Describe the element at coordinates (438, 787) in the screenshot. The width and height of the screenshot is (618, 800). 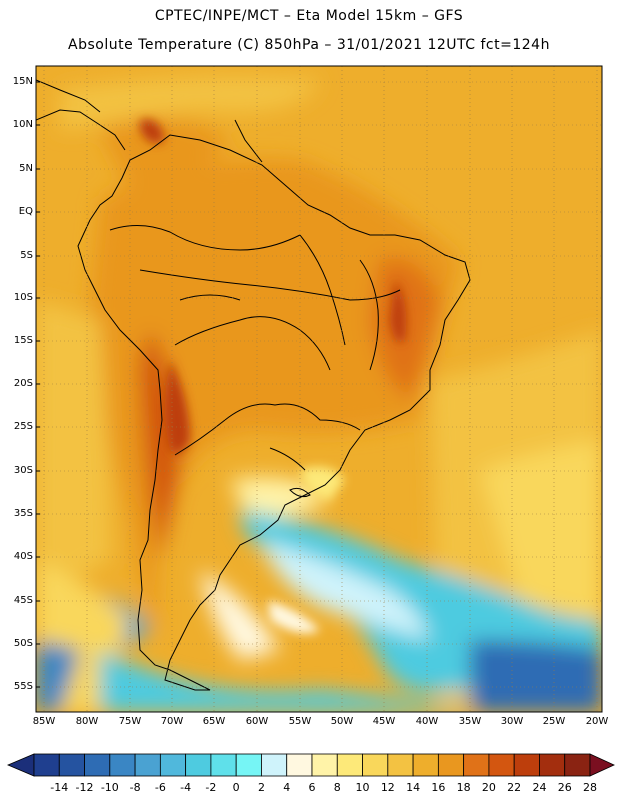
I see `colorbar-label: 16` at that location.